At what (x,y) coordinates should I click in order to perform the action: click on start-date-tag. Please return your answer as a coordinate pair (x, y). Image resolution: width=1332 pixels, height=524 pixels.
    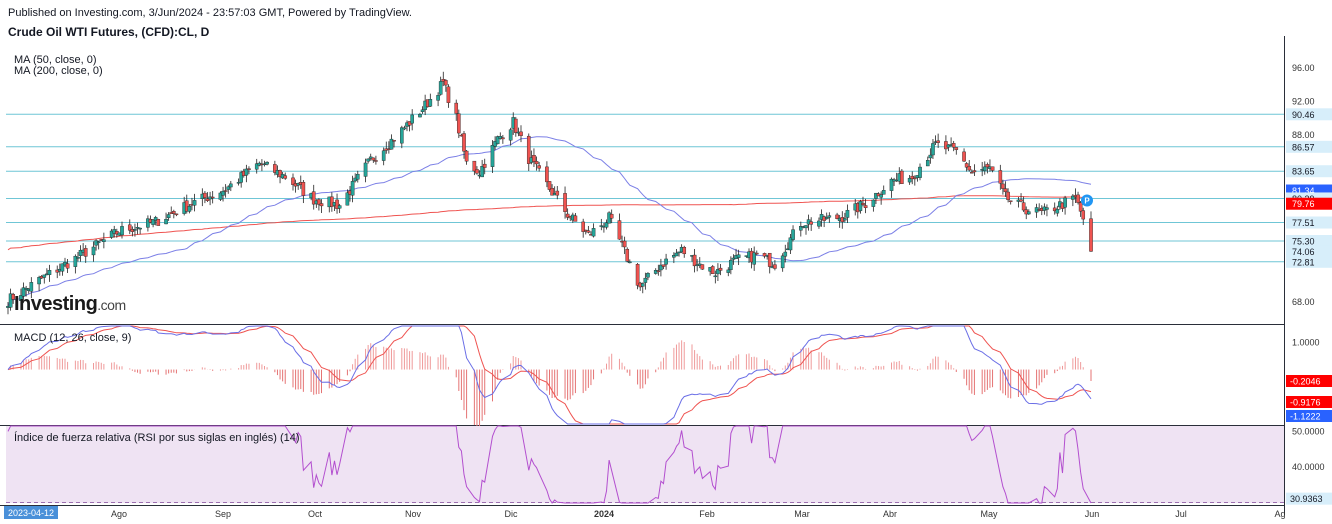
    Looking at the image, I should click on (31, 512).